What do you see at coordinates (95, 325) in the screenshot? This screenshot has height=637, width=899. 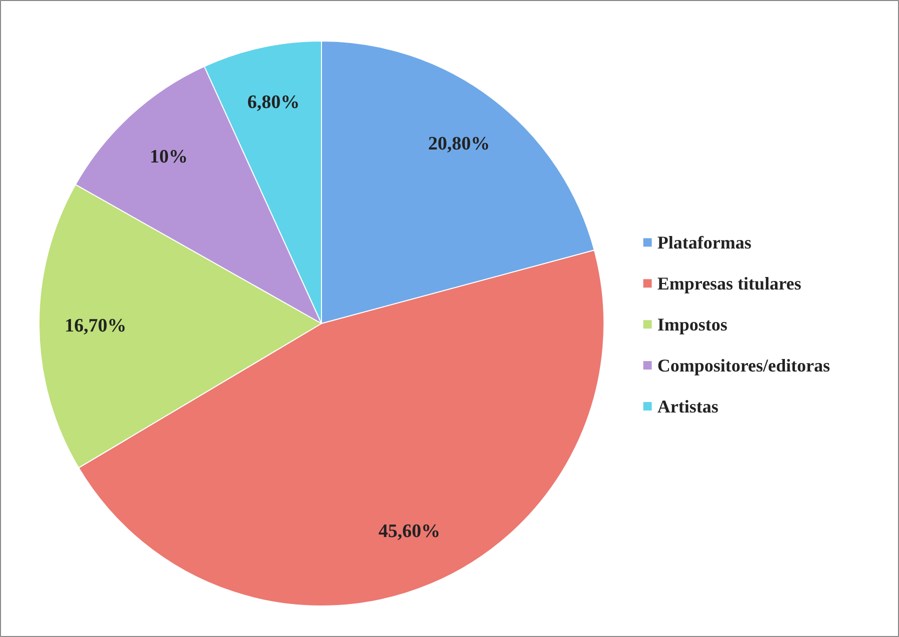 I see `data-label: 16,70%` at bounding box center [95, 325].